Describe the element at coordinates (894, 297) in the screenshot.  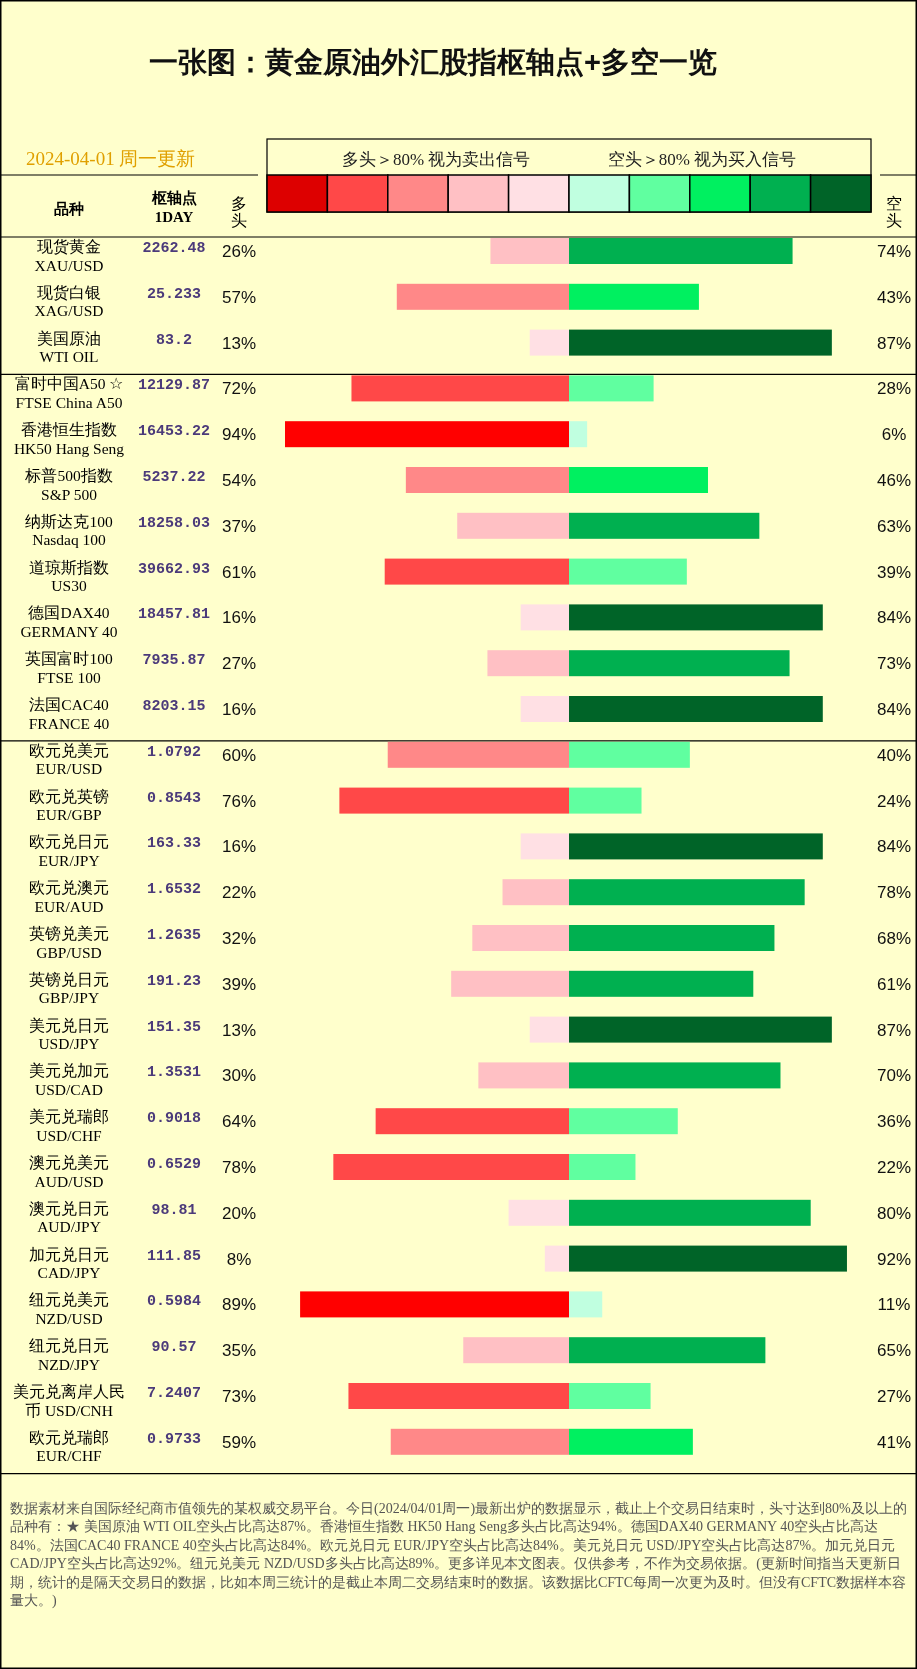
I see `data-label: 43%` at that location.